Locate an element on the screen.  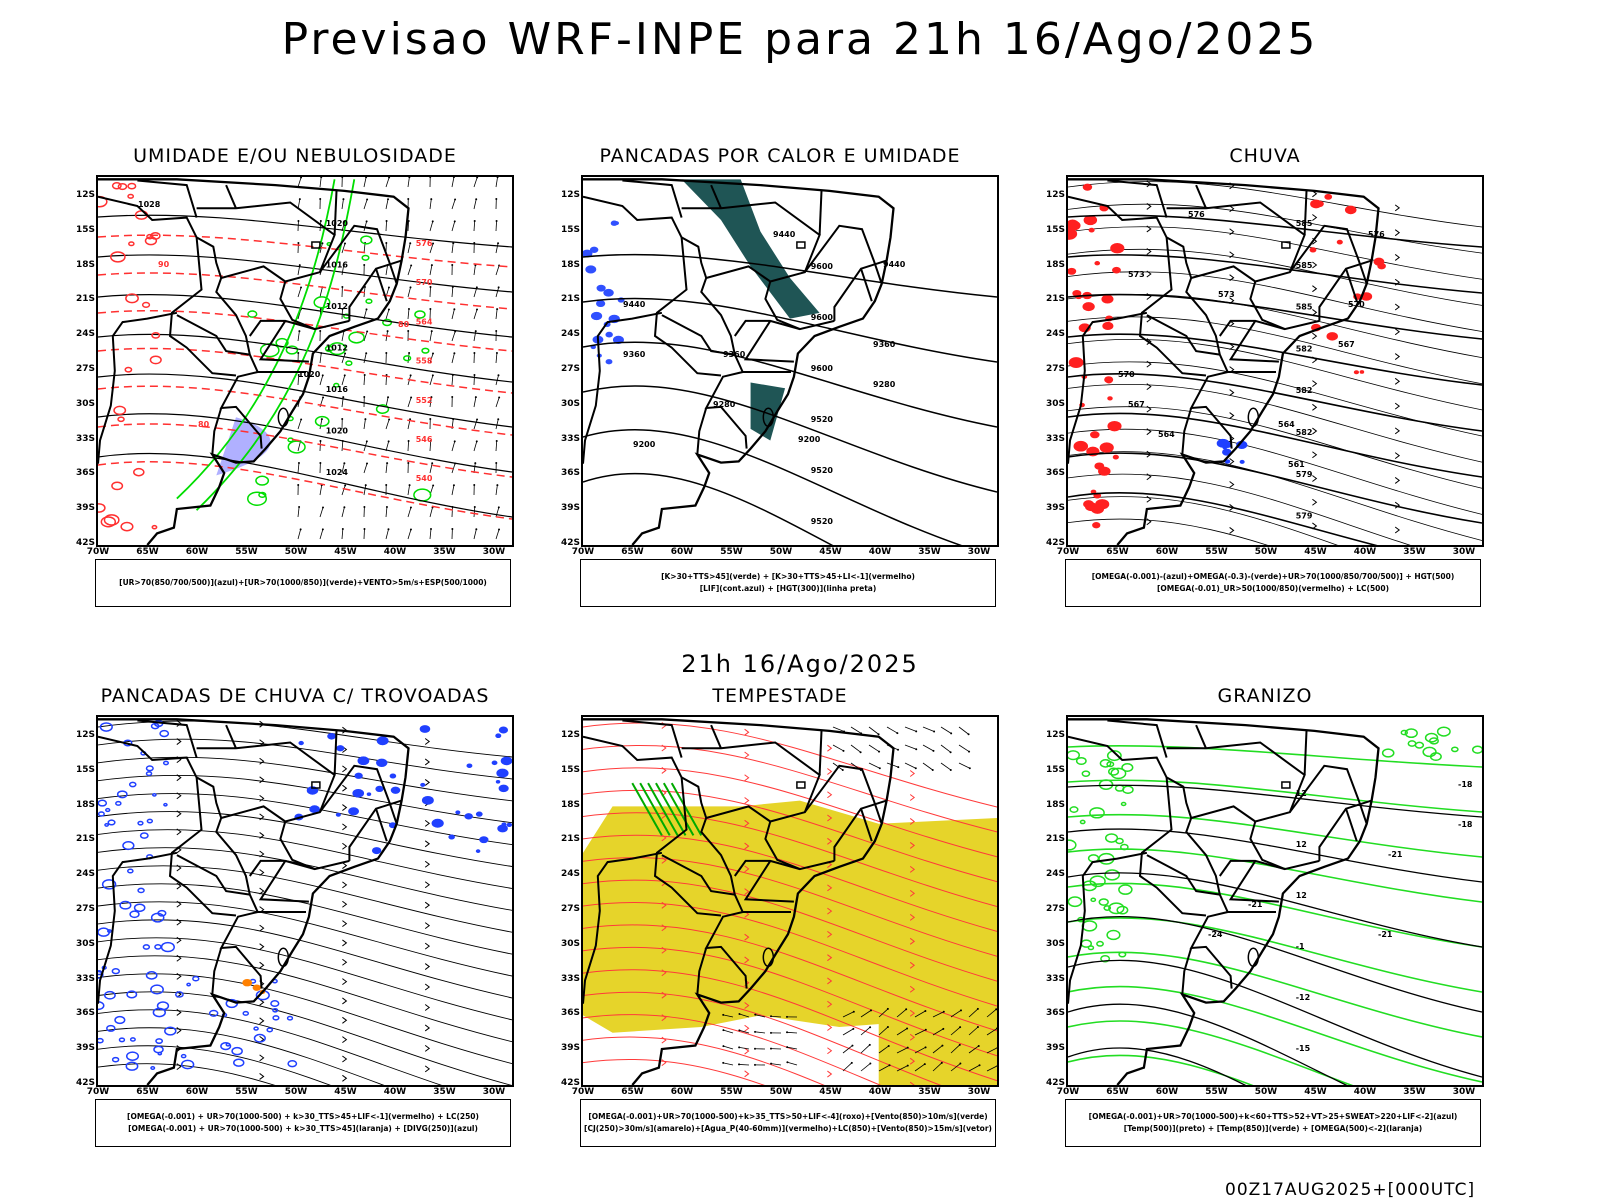
contour-label: -21 is located at coordinates (1255, 904).